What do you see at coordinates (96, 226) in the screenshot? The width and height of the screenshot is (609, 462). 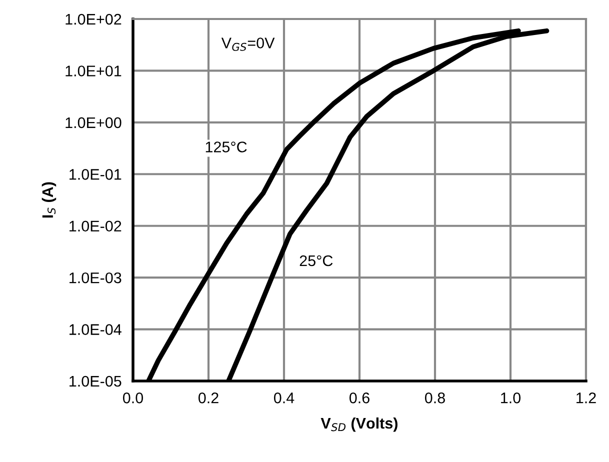 I see `y-tick-label: 1.0E-02` at bounding box center [96, 226].